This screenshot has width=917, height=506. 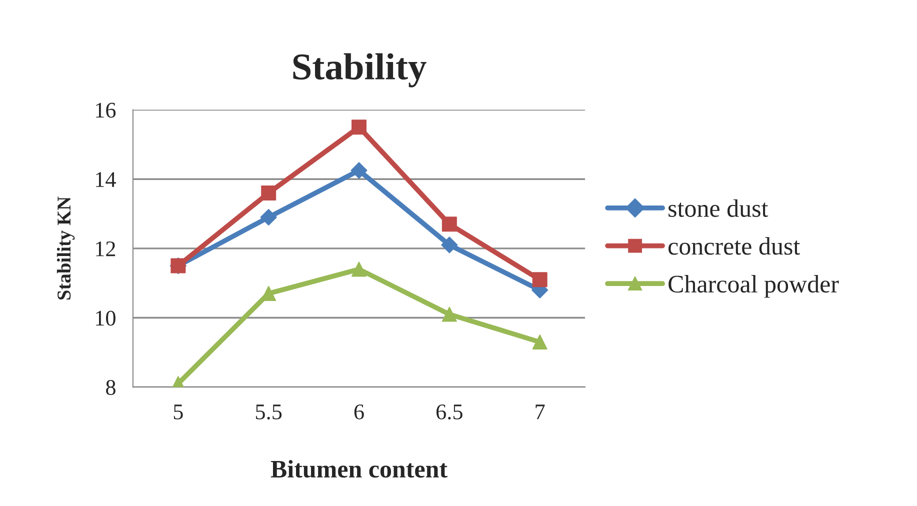 What do you see at coordinates (178, 412) in the screenshot?
I see `x-tick-label: 5` at bounding box center [178, 412].